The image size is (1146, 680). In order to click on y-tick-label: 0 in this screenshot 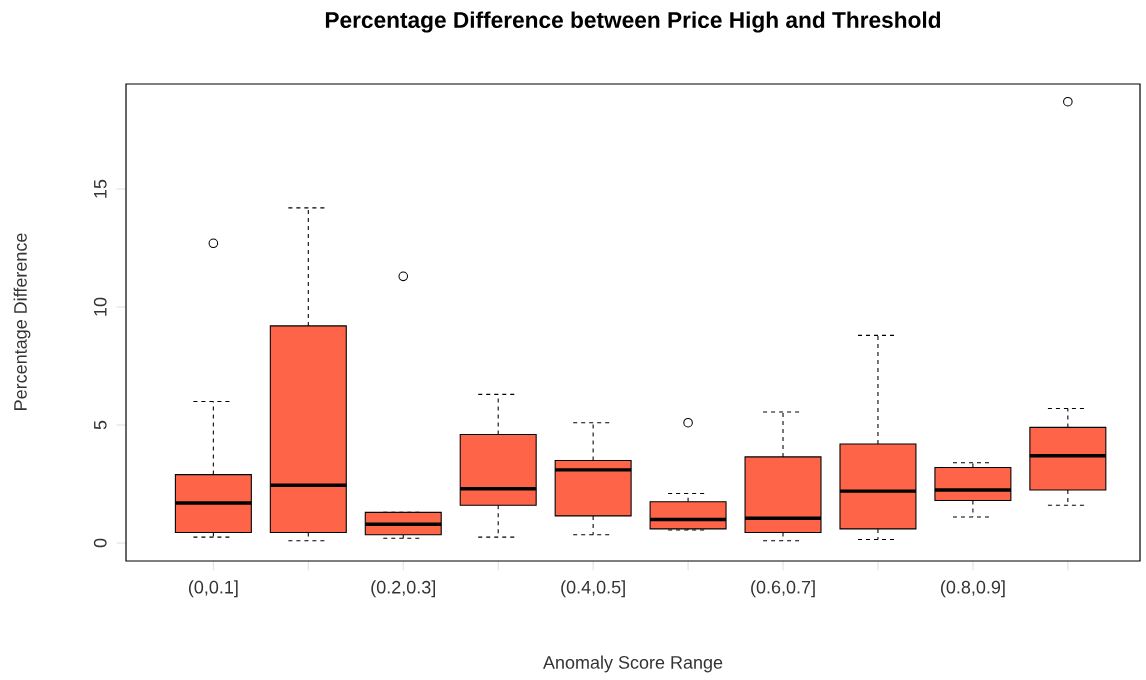, I will do `click(100, 543)`.